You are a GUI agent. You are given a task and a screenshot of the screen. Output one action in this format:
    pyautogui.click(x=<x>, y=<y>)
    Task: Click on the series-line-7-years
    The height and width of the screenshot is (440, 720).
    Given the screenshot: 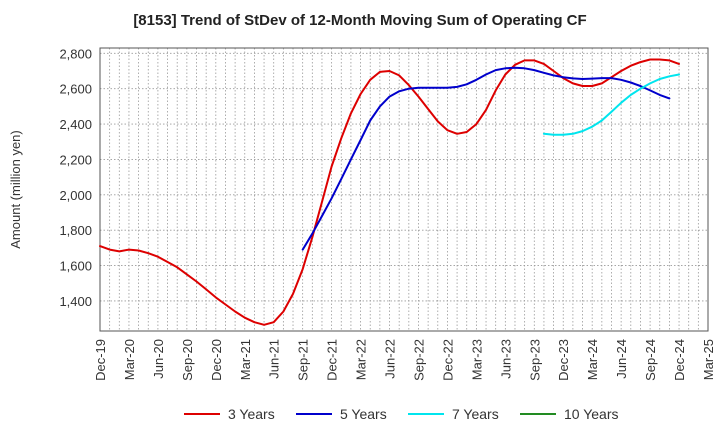 What is the action you would take?
    pyautogui.click(x=611, y=104)
    